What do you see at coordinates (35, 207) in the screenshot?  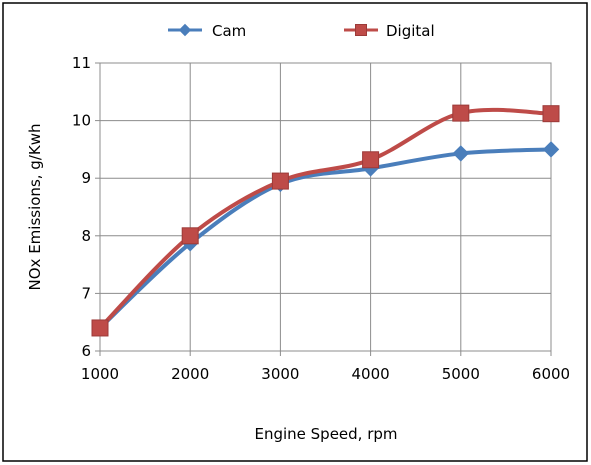 I see `y-axis-title: NOx Emissions, g/Kwh` at bounding box center [35, 207].